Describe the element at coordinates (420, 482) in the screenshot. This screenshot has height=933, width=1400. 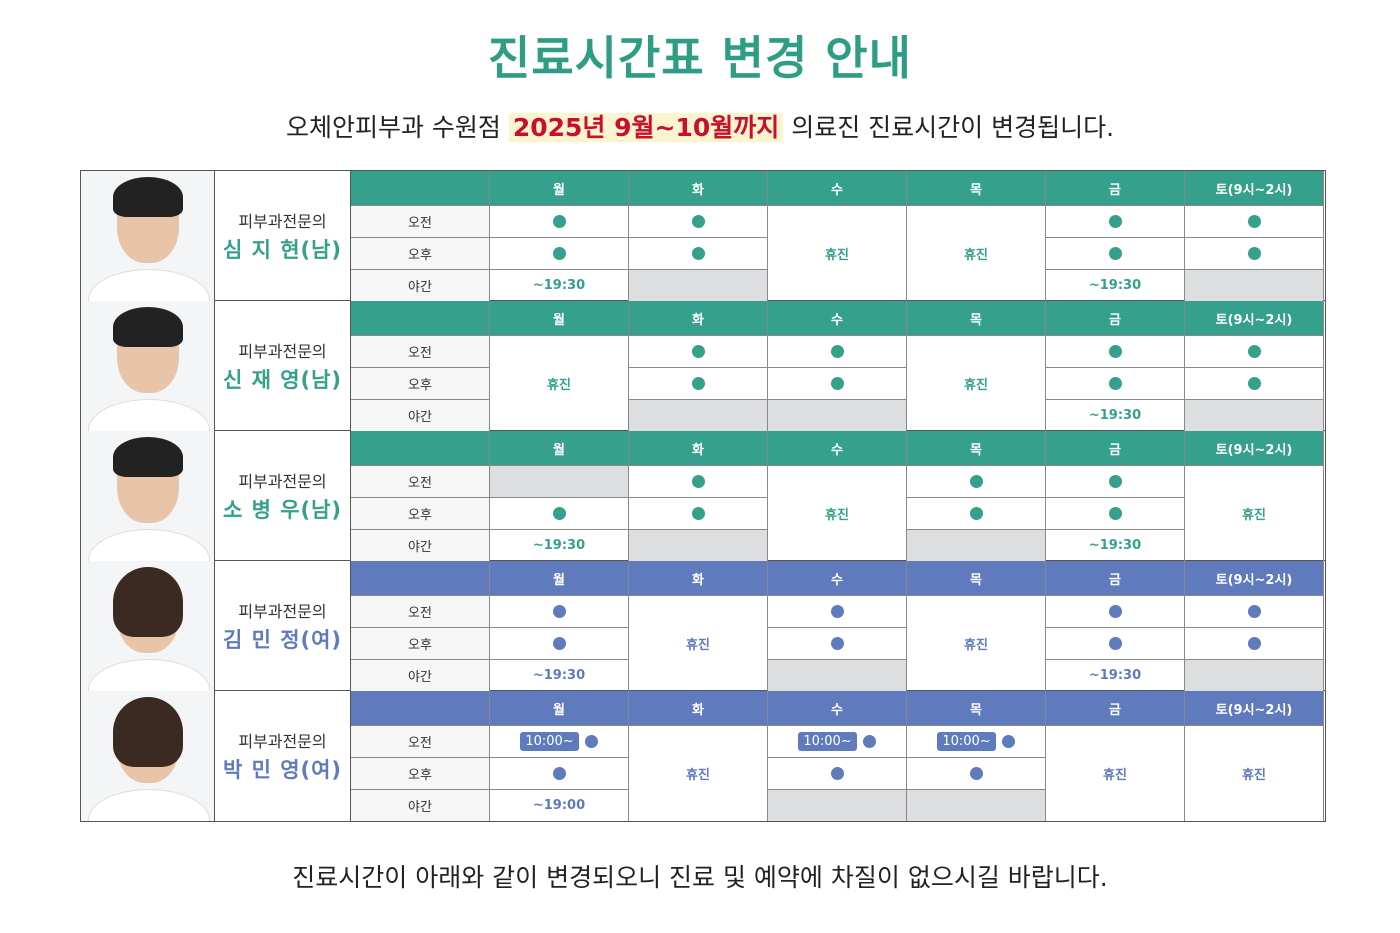
I see `slot-label: 오전` at that location.